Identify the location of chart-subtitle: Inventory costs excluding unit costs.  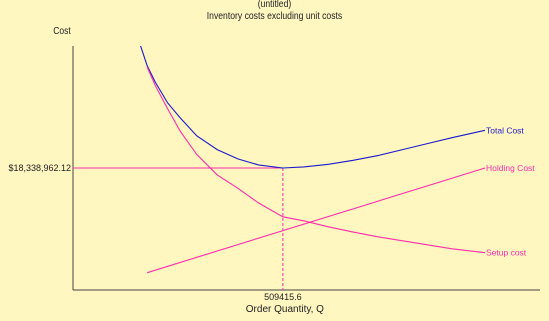
(274, 16).